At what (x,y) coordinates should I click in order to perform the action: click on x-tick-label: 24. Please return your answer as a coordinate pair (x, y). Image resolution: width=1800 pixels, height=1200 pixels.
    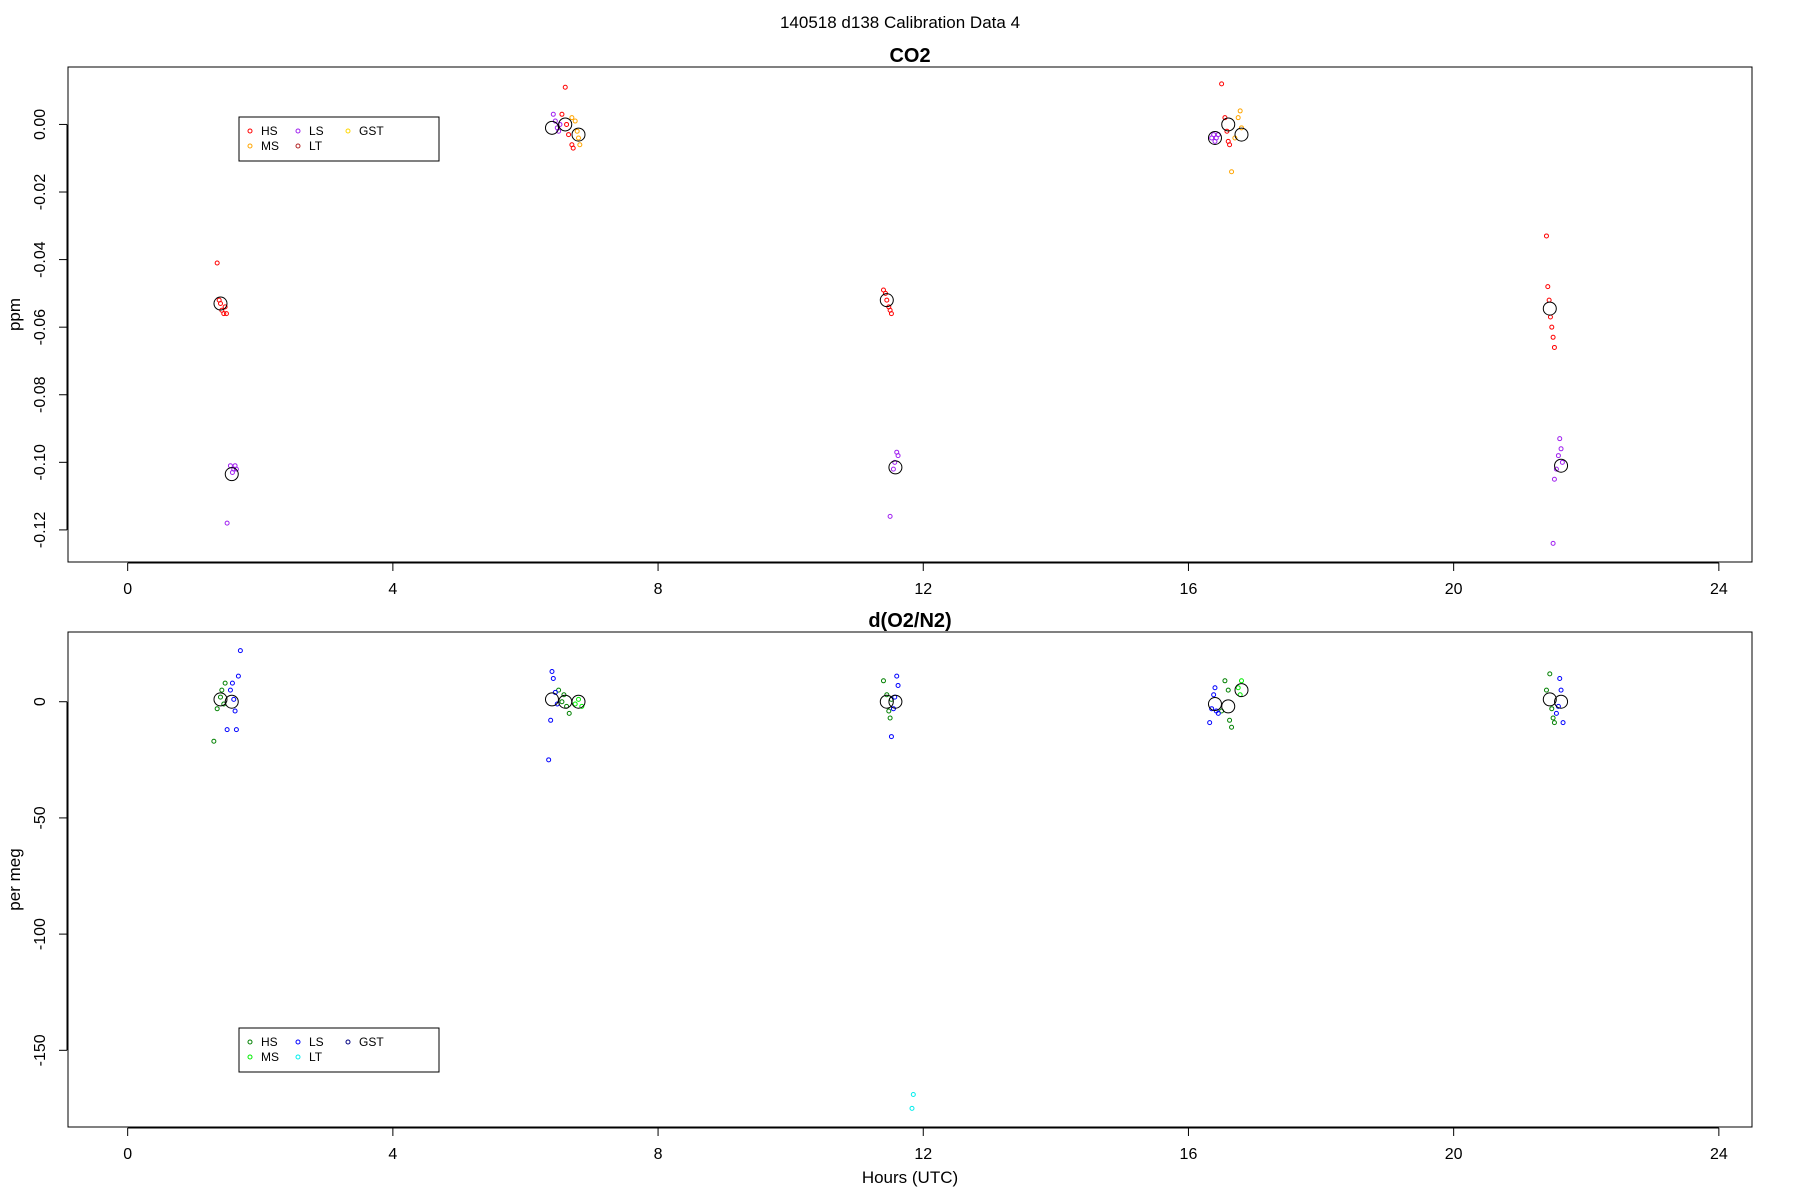
    Looking at the image, I should click on (1719, 589).